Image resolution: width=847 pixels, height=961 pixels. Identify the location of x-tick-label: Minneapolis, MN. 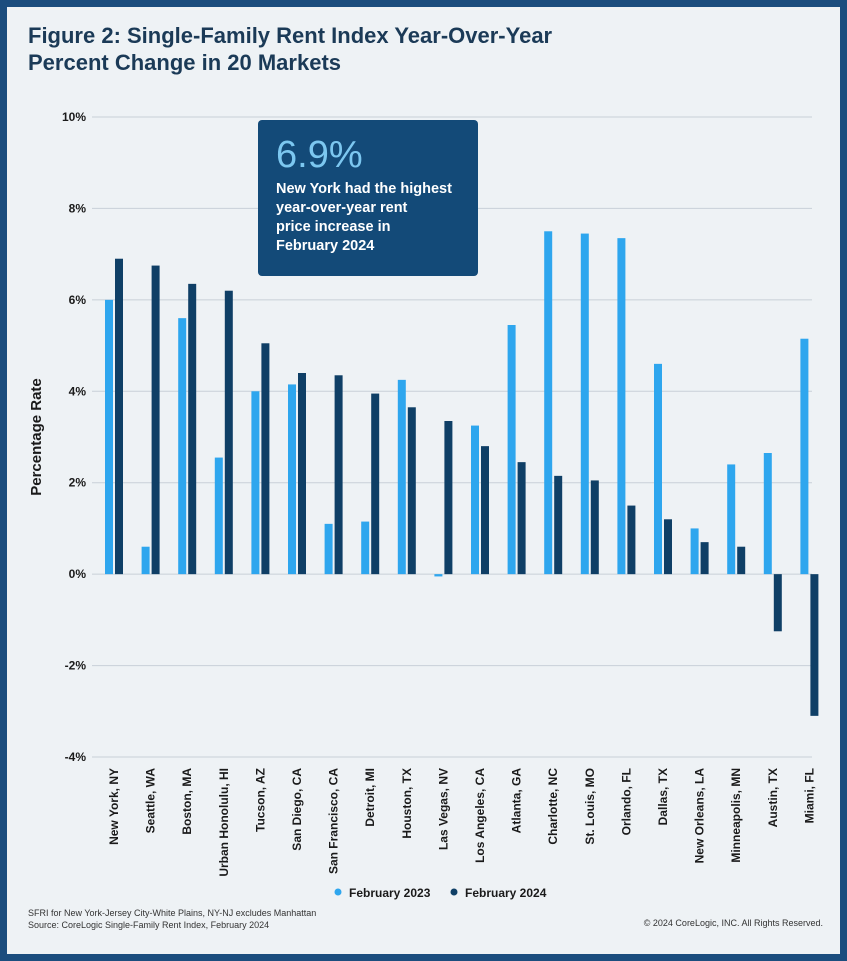
(736, 815).